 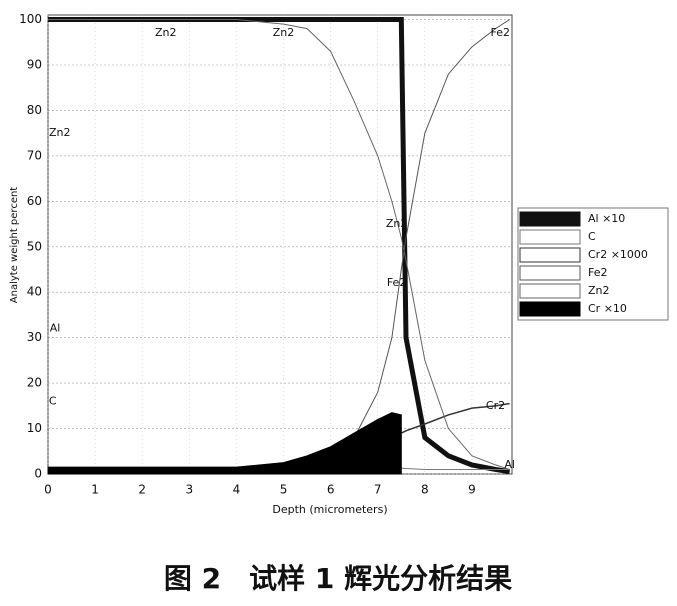 What do you see at coordinates (592, 236) in the screenshot?
I see `legend-label: C` at bounding box center [592, 236].